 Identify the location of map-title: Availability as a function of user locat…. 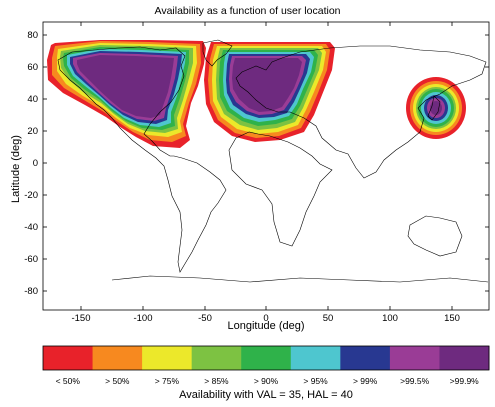
(247, 11).